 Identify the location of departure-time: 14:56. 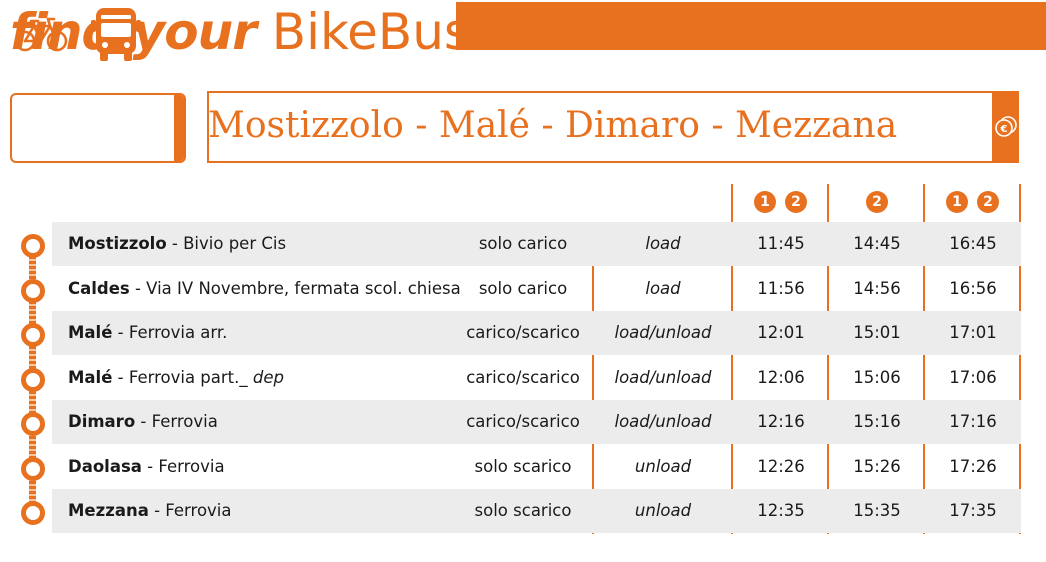
(877, 288).